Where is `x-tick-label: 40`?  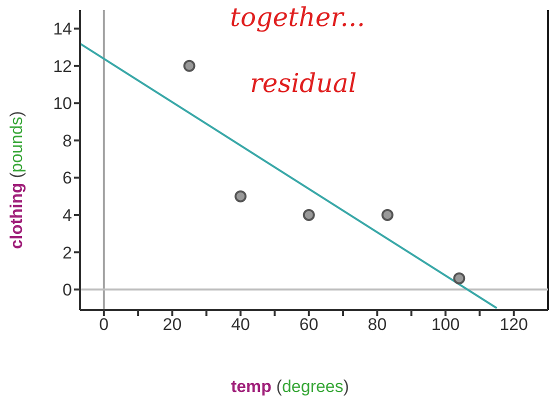
x-tick-label: 40 is located at coordinates (240, 324).